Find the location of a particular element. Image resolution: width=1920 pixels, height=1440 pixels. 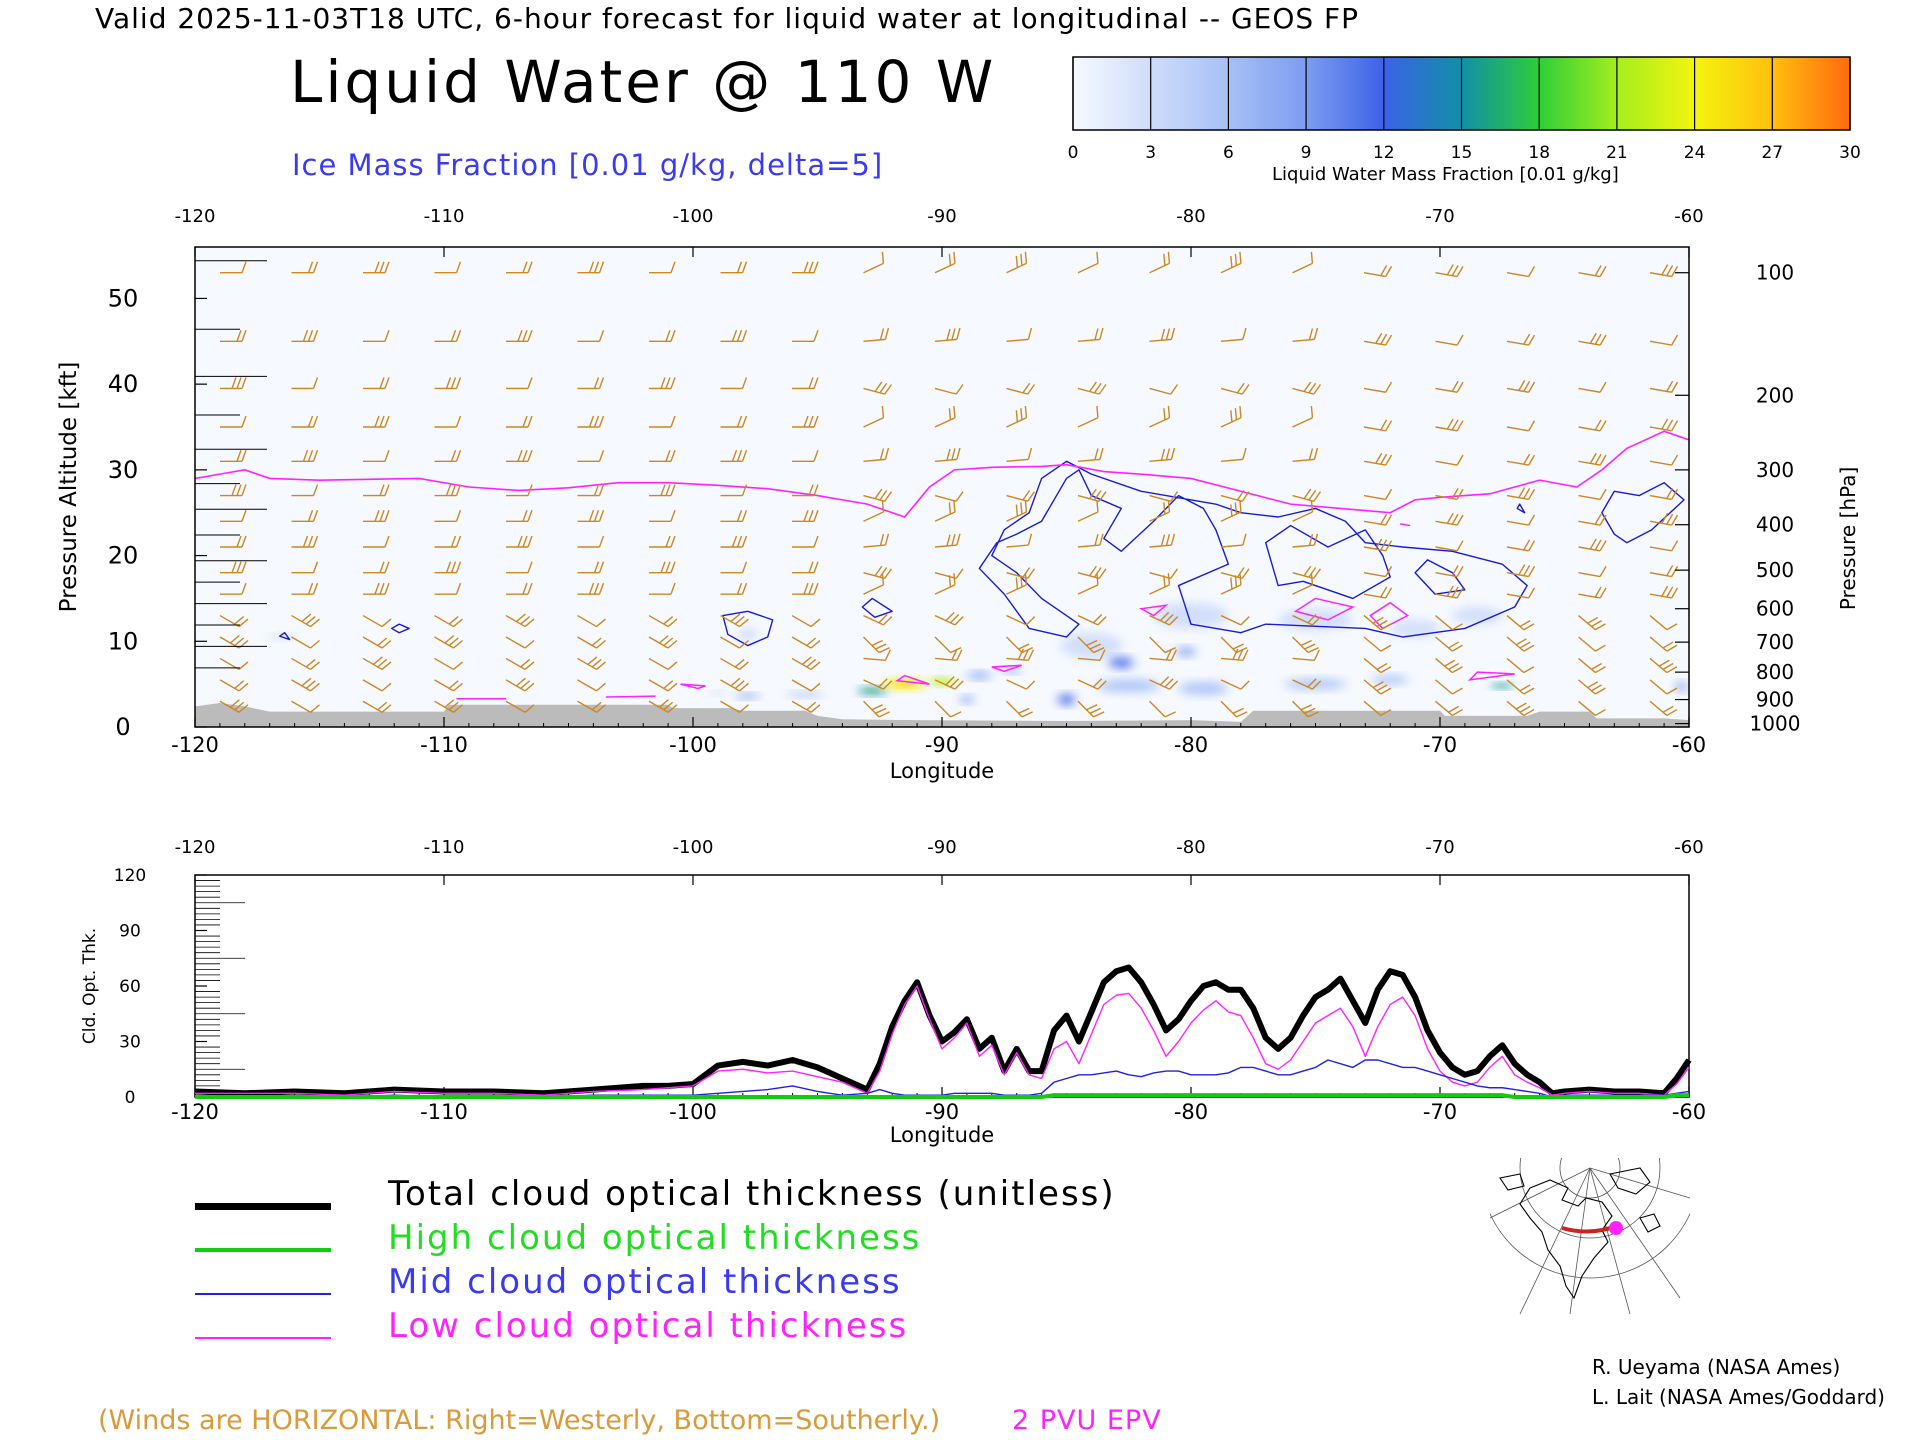

colorbar-segment is located at coordinates (1112, 93).